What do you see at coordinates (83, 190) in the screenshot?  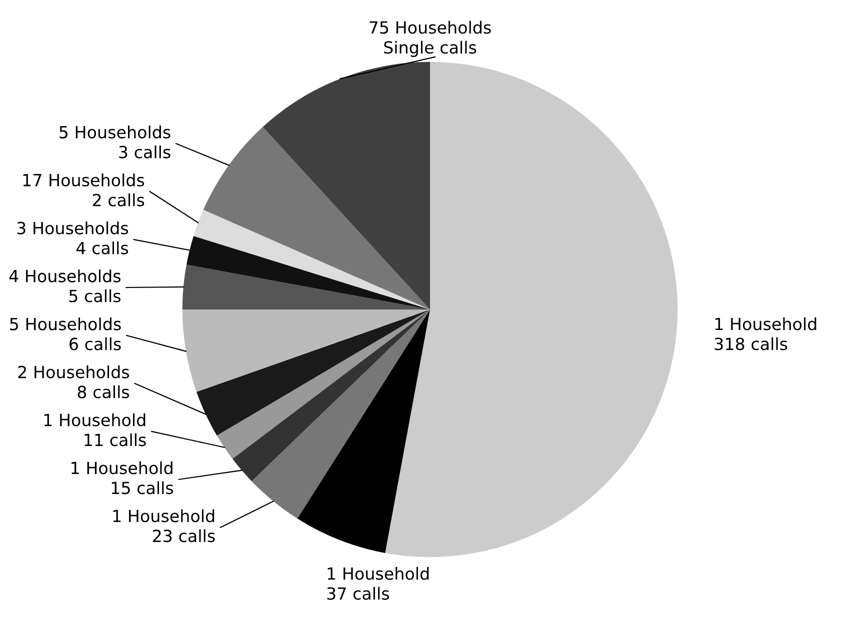 I see `slice-label: 17 Households 2 calls` at bounding box center [83, 190].